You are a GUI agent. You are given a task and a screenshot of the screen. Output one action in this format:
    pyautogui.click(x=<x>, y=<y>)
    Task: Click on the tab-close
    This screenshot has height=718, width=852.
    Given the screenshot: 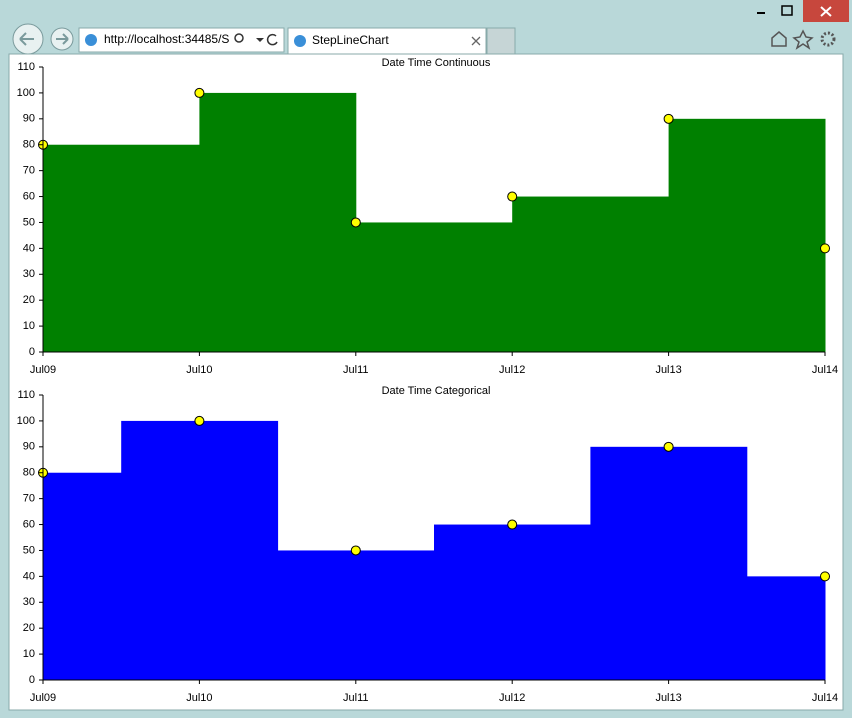 What is the action you would take?
    pyautogui.click(x=476, y=41)
    